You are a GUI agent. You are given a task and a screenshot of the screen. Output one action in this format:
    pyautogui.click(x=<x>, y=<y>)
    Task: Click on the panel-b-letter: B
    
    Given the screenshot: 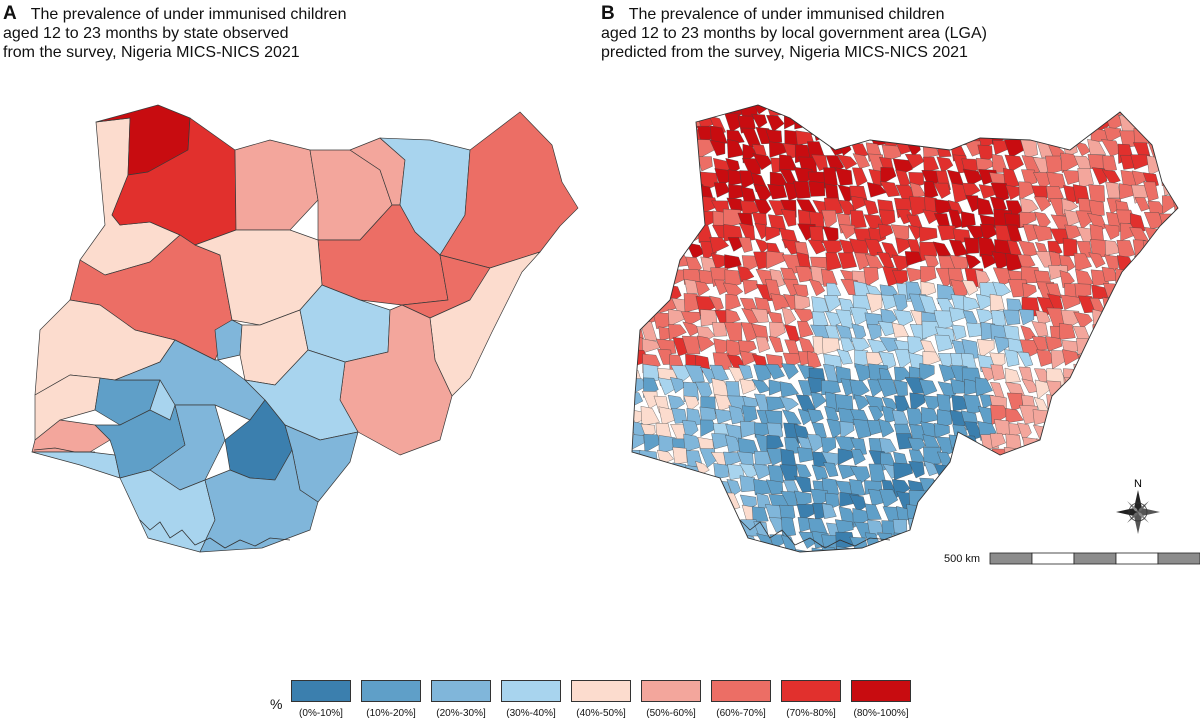 What is the action you would take?
    pyautogui.click(x=608, y=13)
    